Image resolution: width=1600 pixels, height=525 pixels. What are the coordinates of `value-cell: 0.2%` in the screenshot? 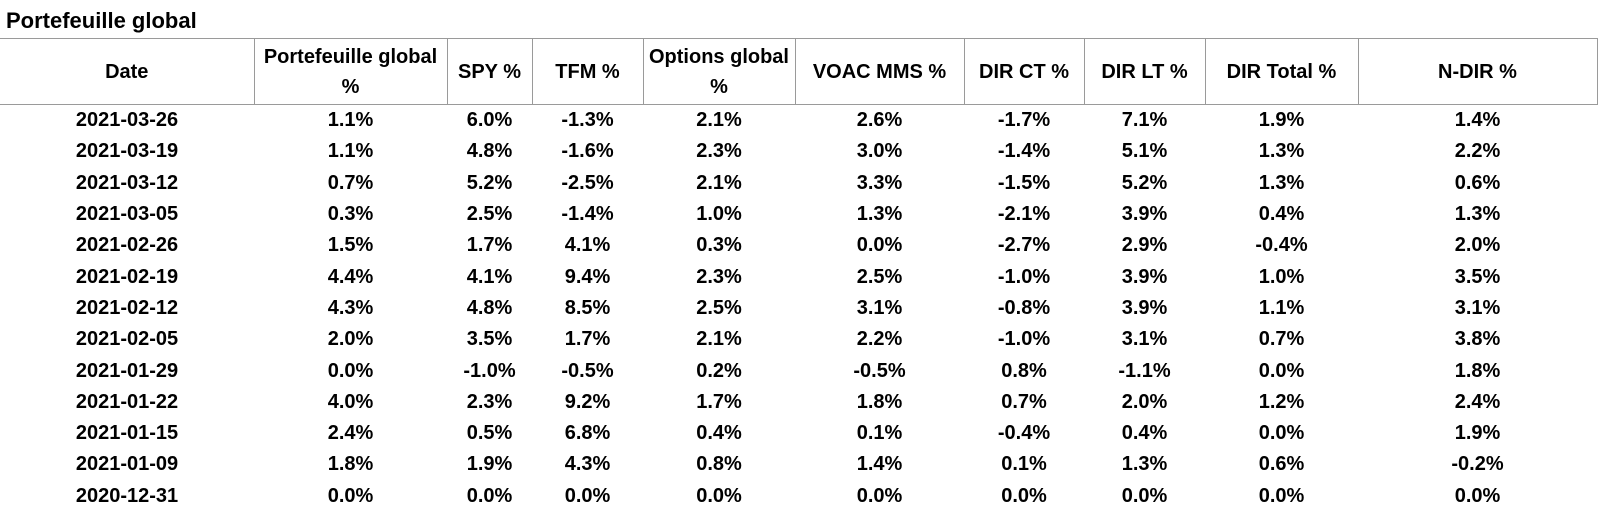 It's located at (719, 370).